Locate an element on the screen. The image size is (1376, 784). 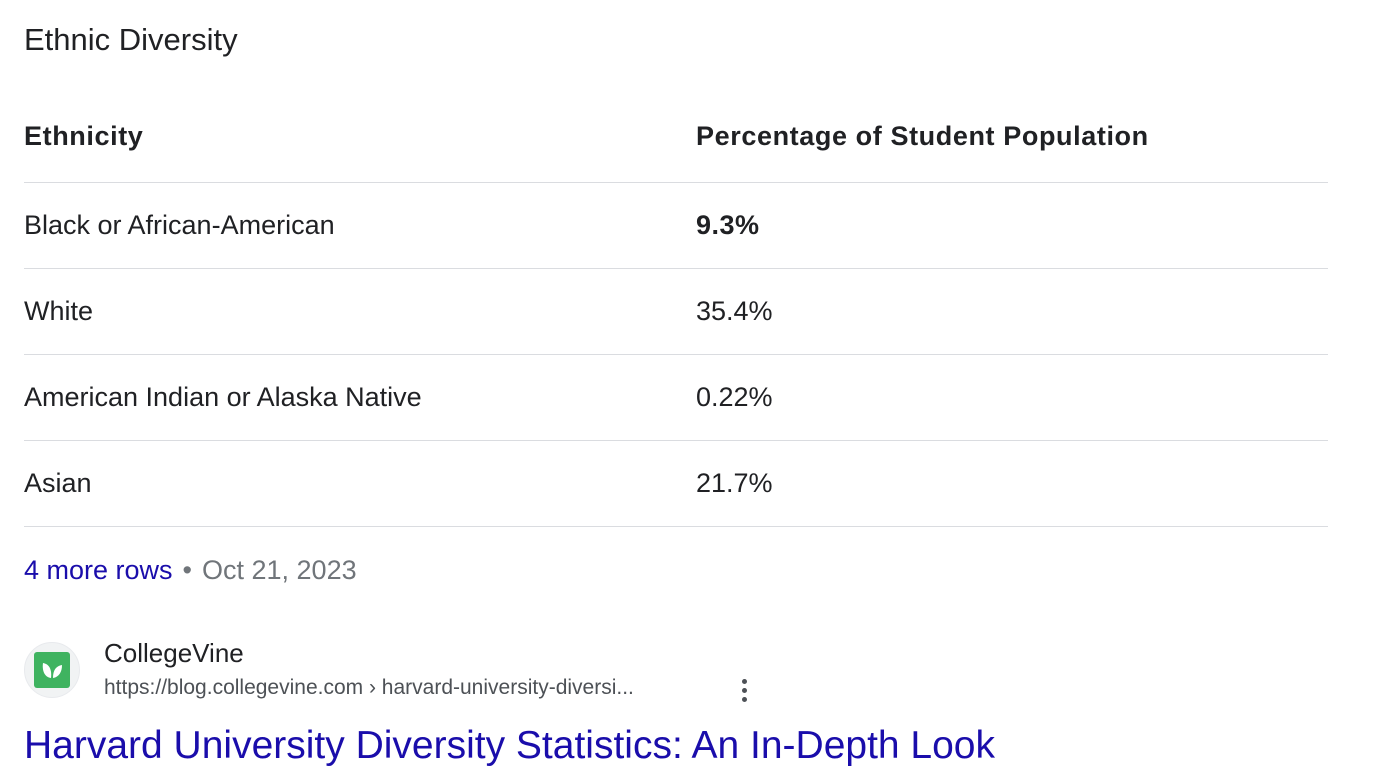
site-name: CollegeVine is located at coordinates (174, 653).